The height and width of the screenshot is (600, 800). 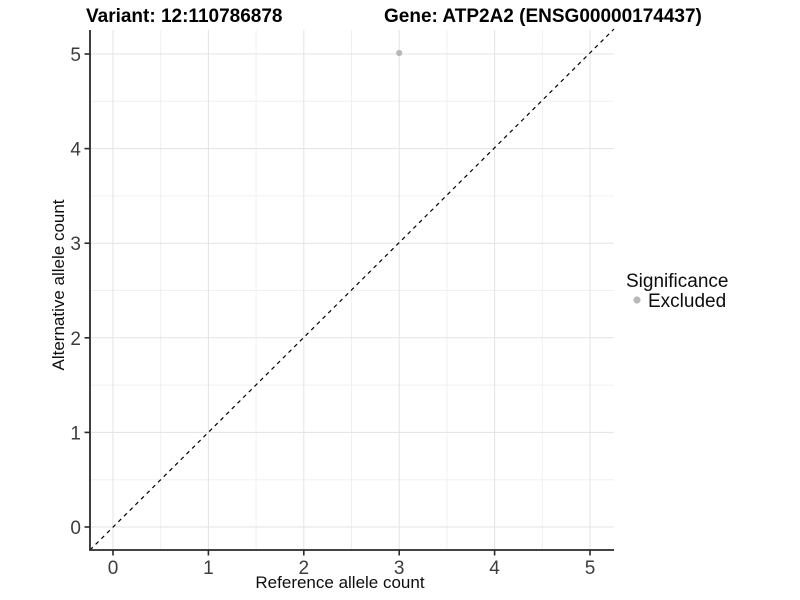 What do you see at coordinates (352, 568) in the screenshot?
I see `x-axis-tick-labels: 0 1 2 3 4 5` at bounding box center [352, 568].